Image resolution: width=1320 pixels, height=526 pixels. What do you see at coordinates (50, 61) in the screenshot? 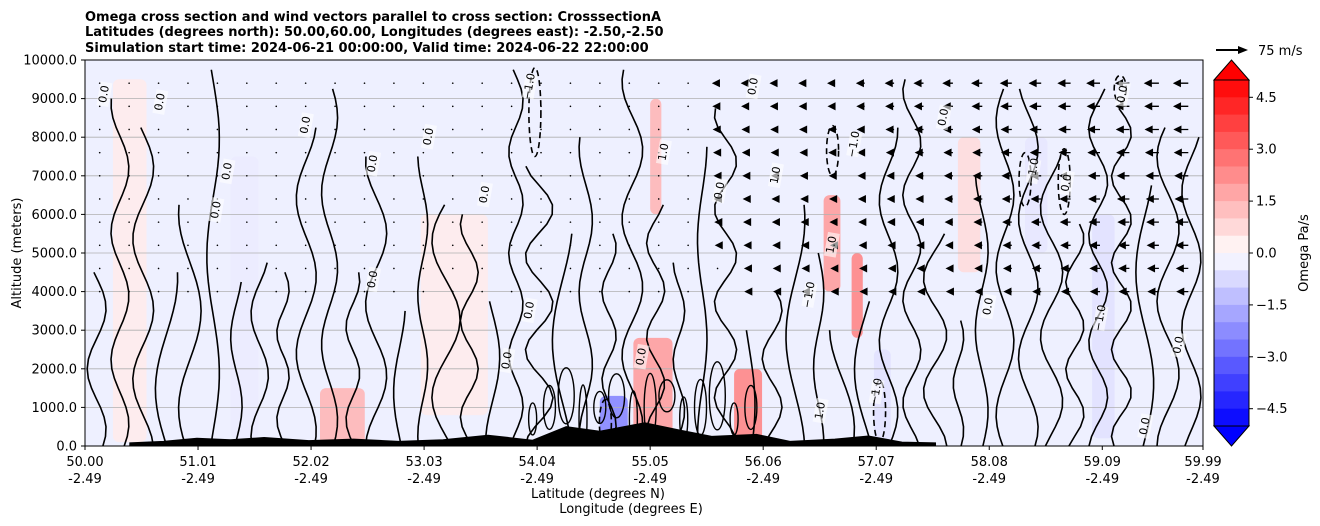
I see `y-tick-label-10: 10000.0` at bounding box center [50, 61].